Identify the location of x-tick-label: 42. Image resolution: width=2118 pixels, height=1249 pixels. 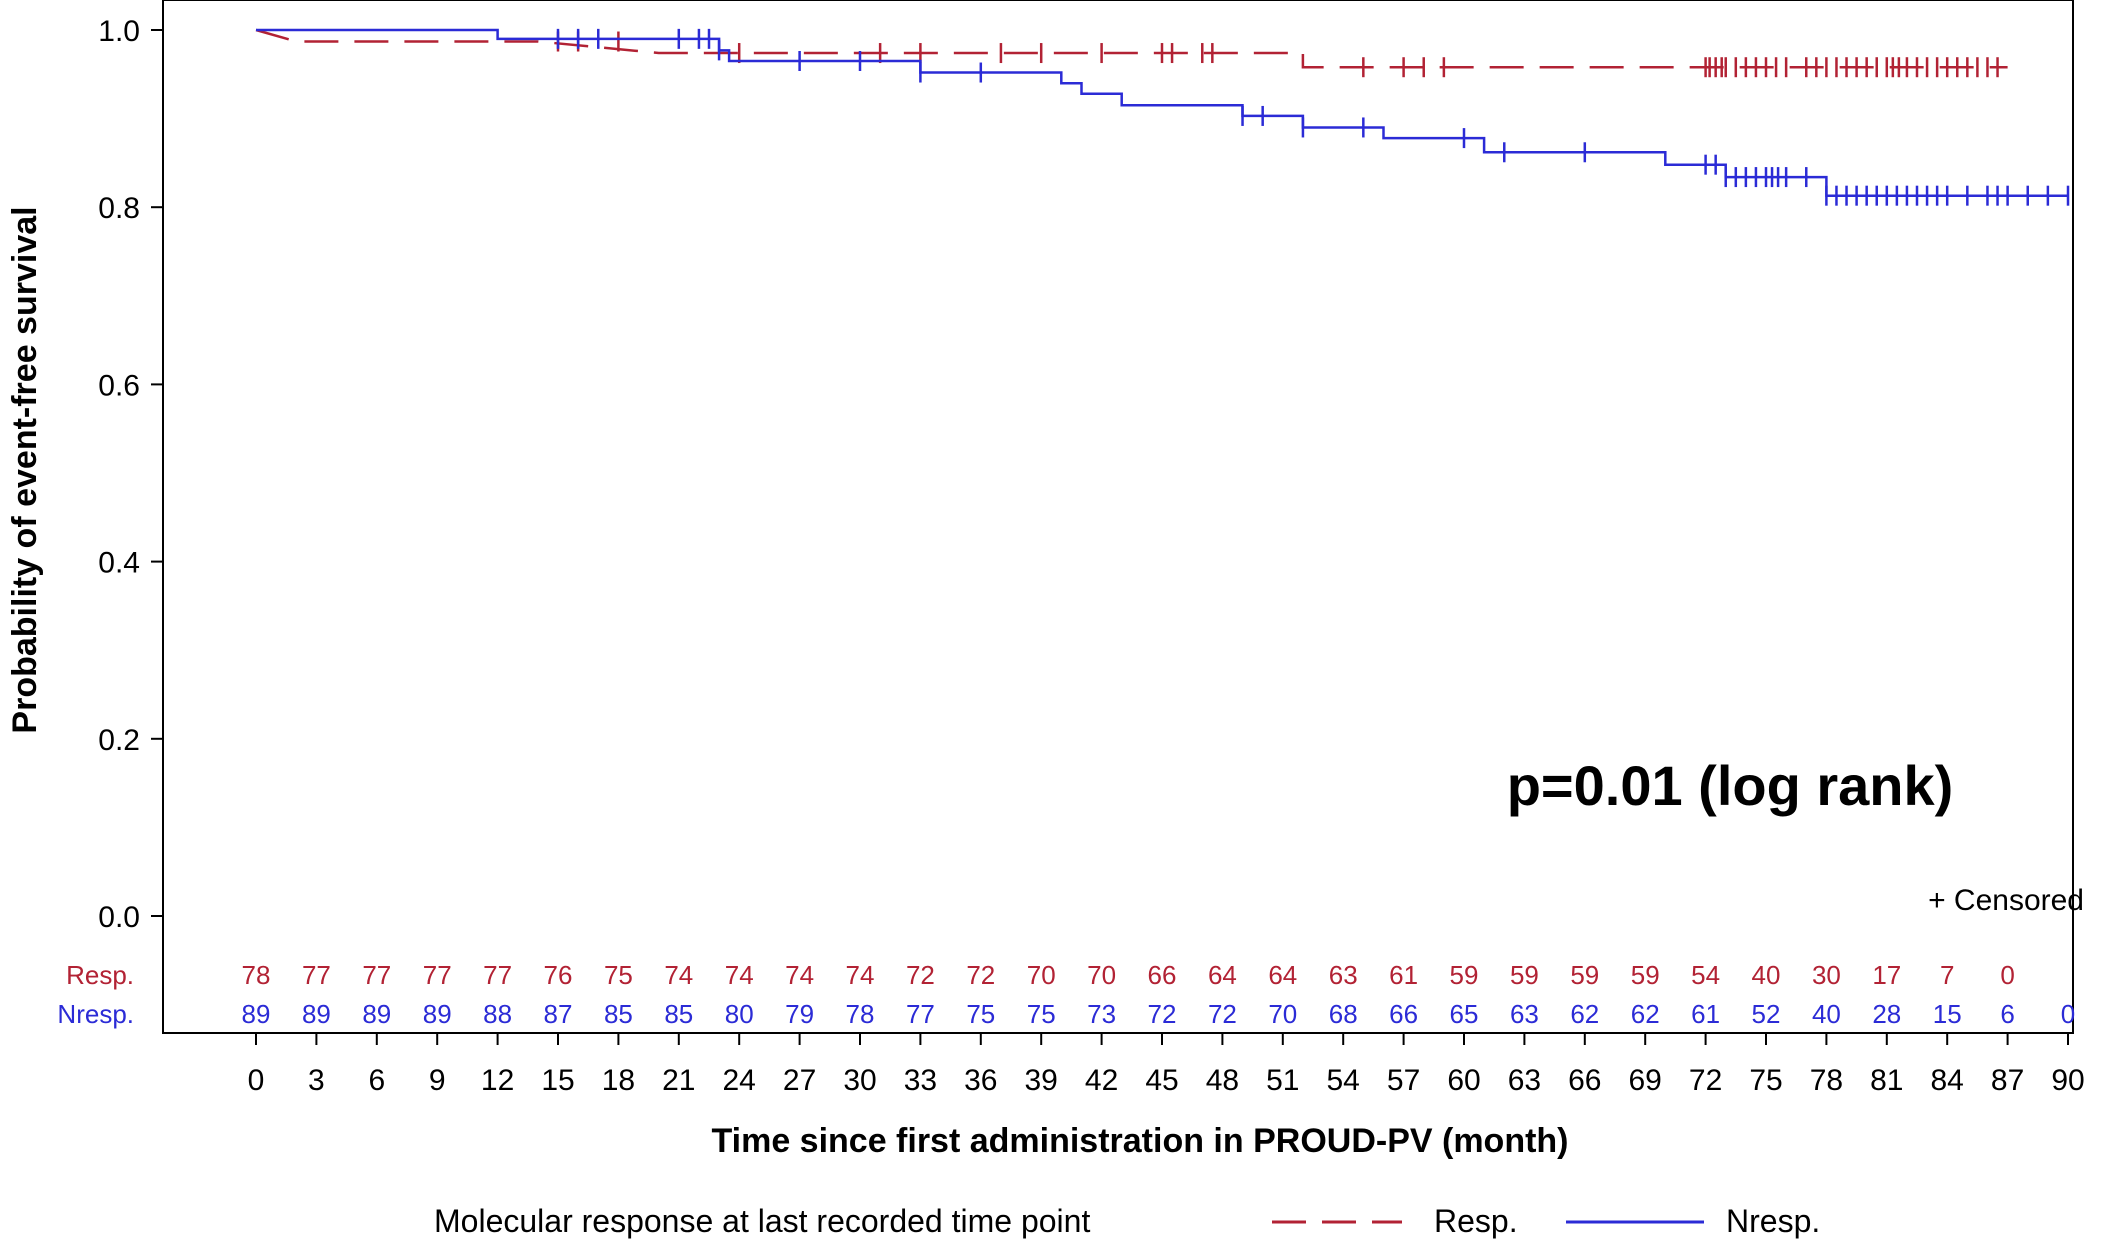
(1101, 1080).